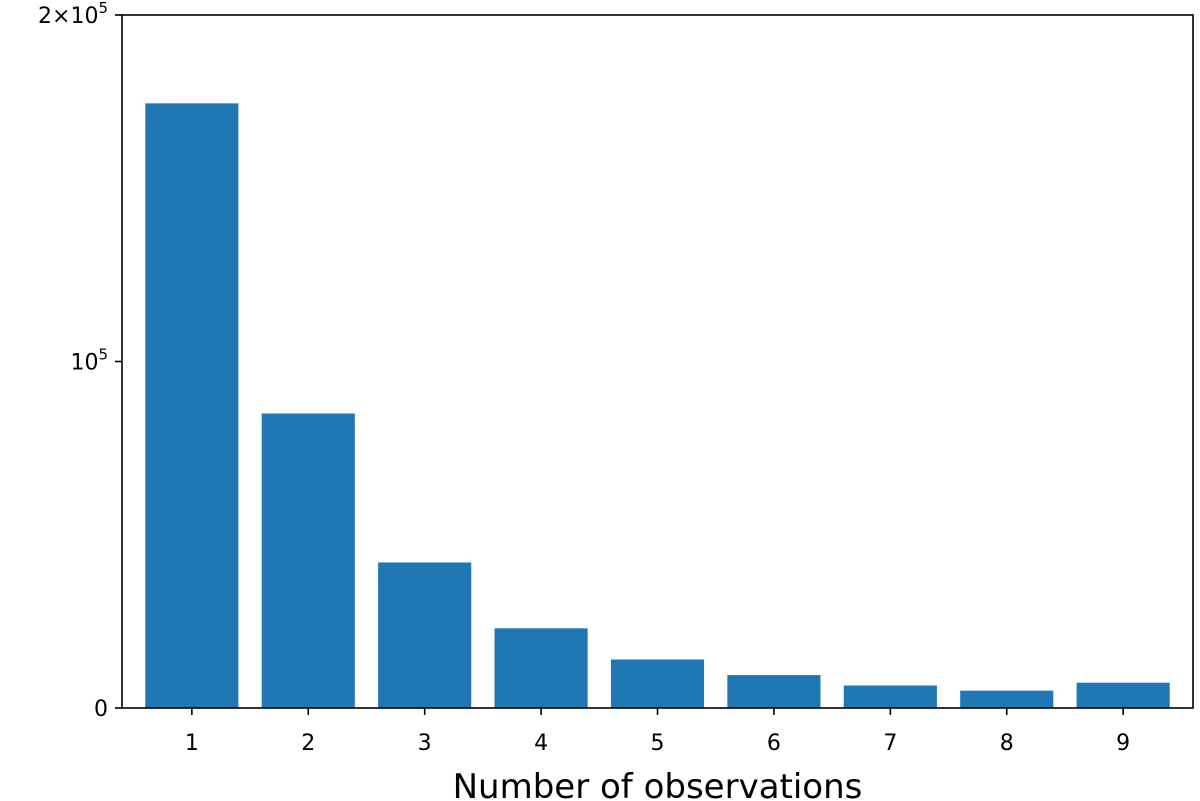 The width and height of the screenshot is (1200, 801). What do you see at coordinates (658, 784) in the screenshot?
I see `x-axis-label: Number of observations` at bounding box center [658, 784].